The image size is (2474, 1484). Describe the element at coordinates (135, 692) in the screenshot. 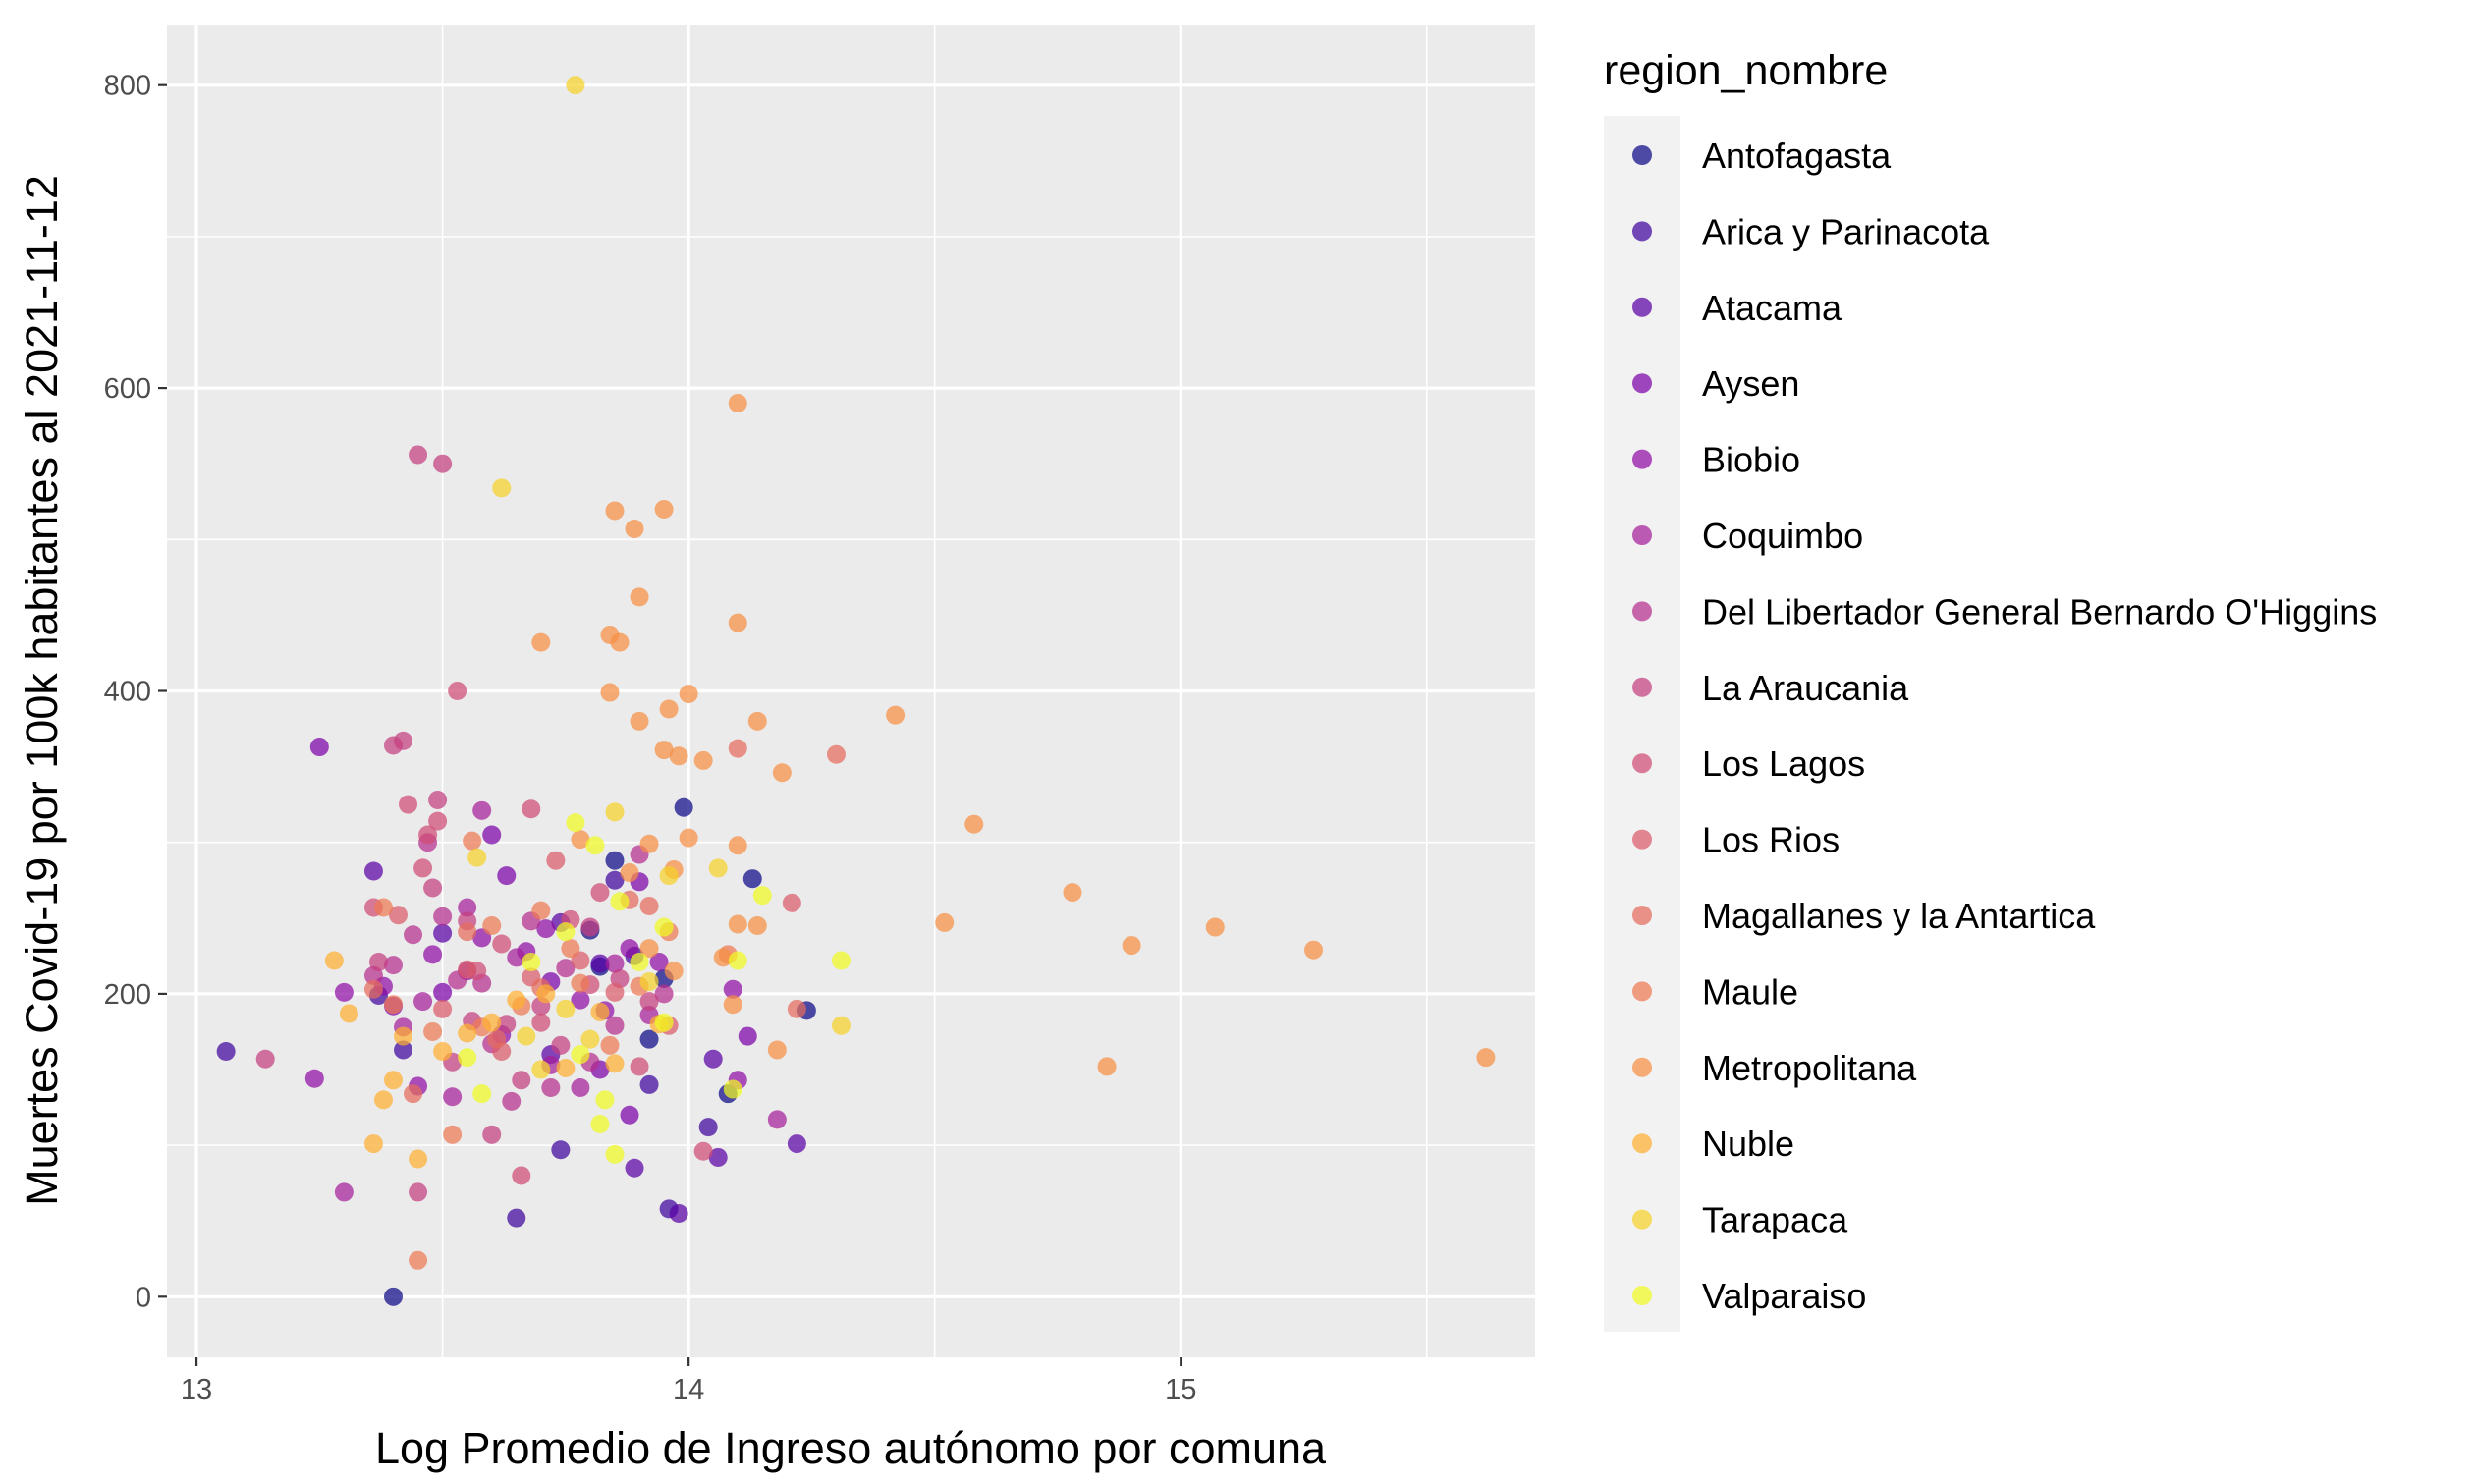

I see `y-axis-ticks: 0 200 400 600 800` at that location.